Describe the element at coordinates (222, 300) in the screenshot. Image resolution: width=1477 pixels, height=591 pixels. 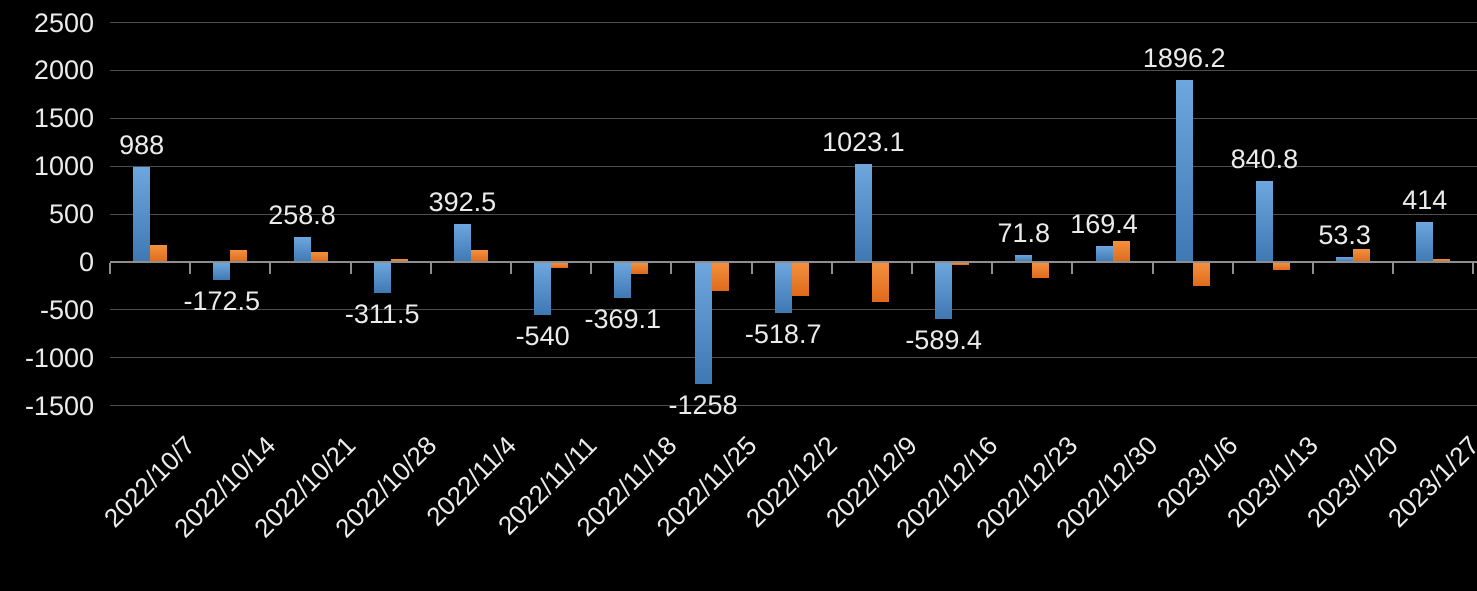
I see `data-label: -172.5` at that location.